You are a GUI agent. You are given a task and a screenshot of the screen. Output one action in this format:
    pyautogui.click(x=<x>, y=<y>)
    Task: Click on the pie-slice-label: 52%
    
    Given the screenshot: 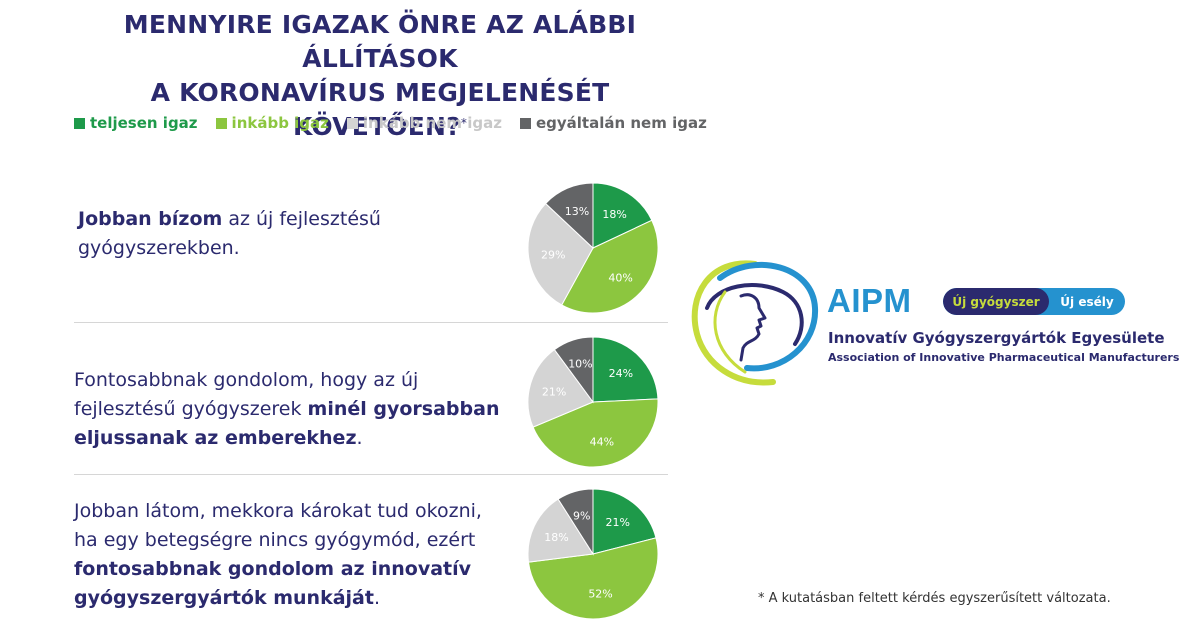 What is the action you would take?
    pyautogui.click(x=600, y=594)
    